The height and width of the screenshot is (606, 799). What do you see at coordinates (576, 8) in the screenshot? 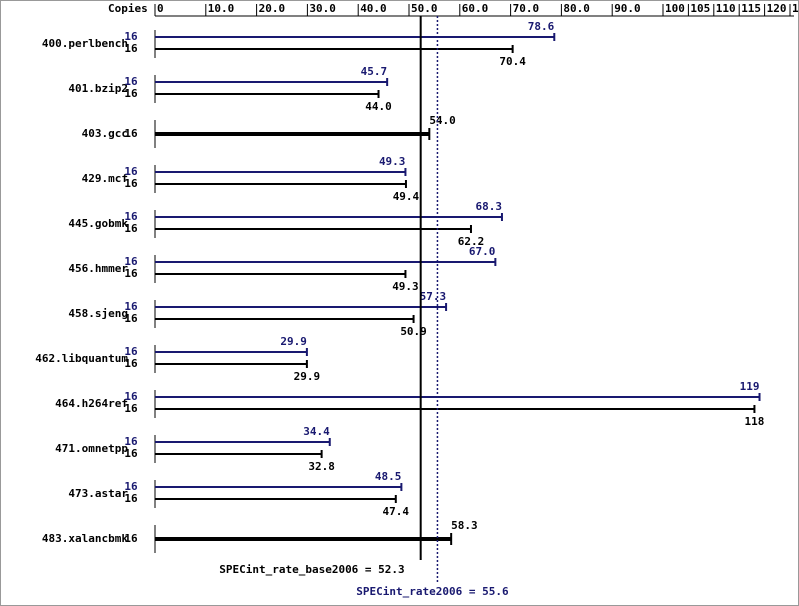
I see `x-tick-label: 80.0` at bounding box center [576, 8].